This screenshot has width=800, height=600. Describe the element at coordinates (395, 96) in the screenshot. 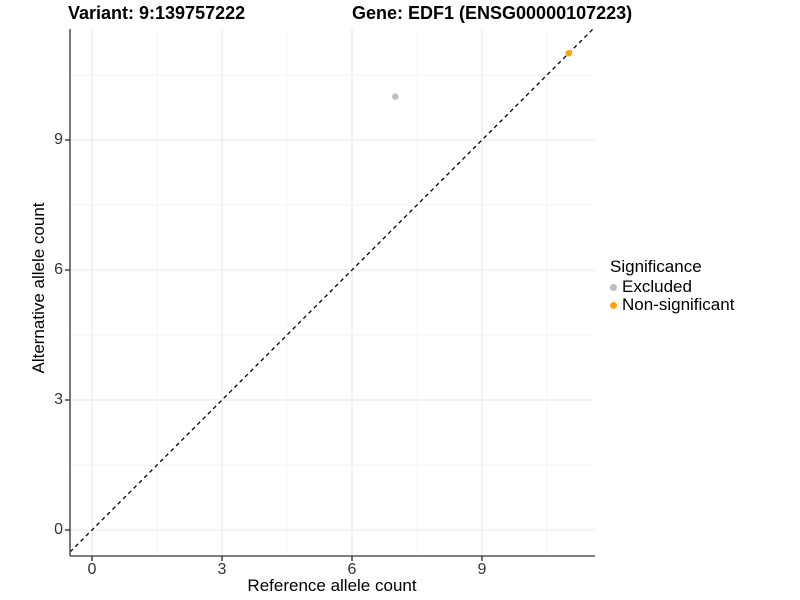

I see `data-point-excluded` at that location.